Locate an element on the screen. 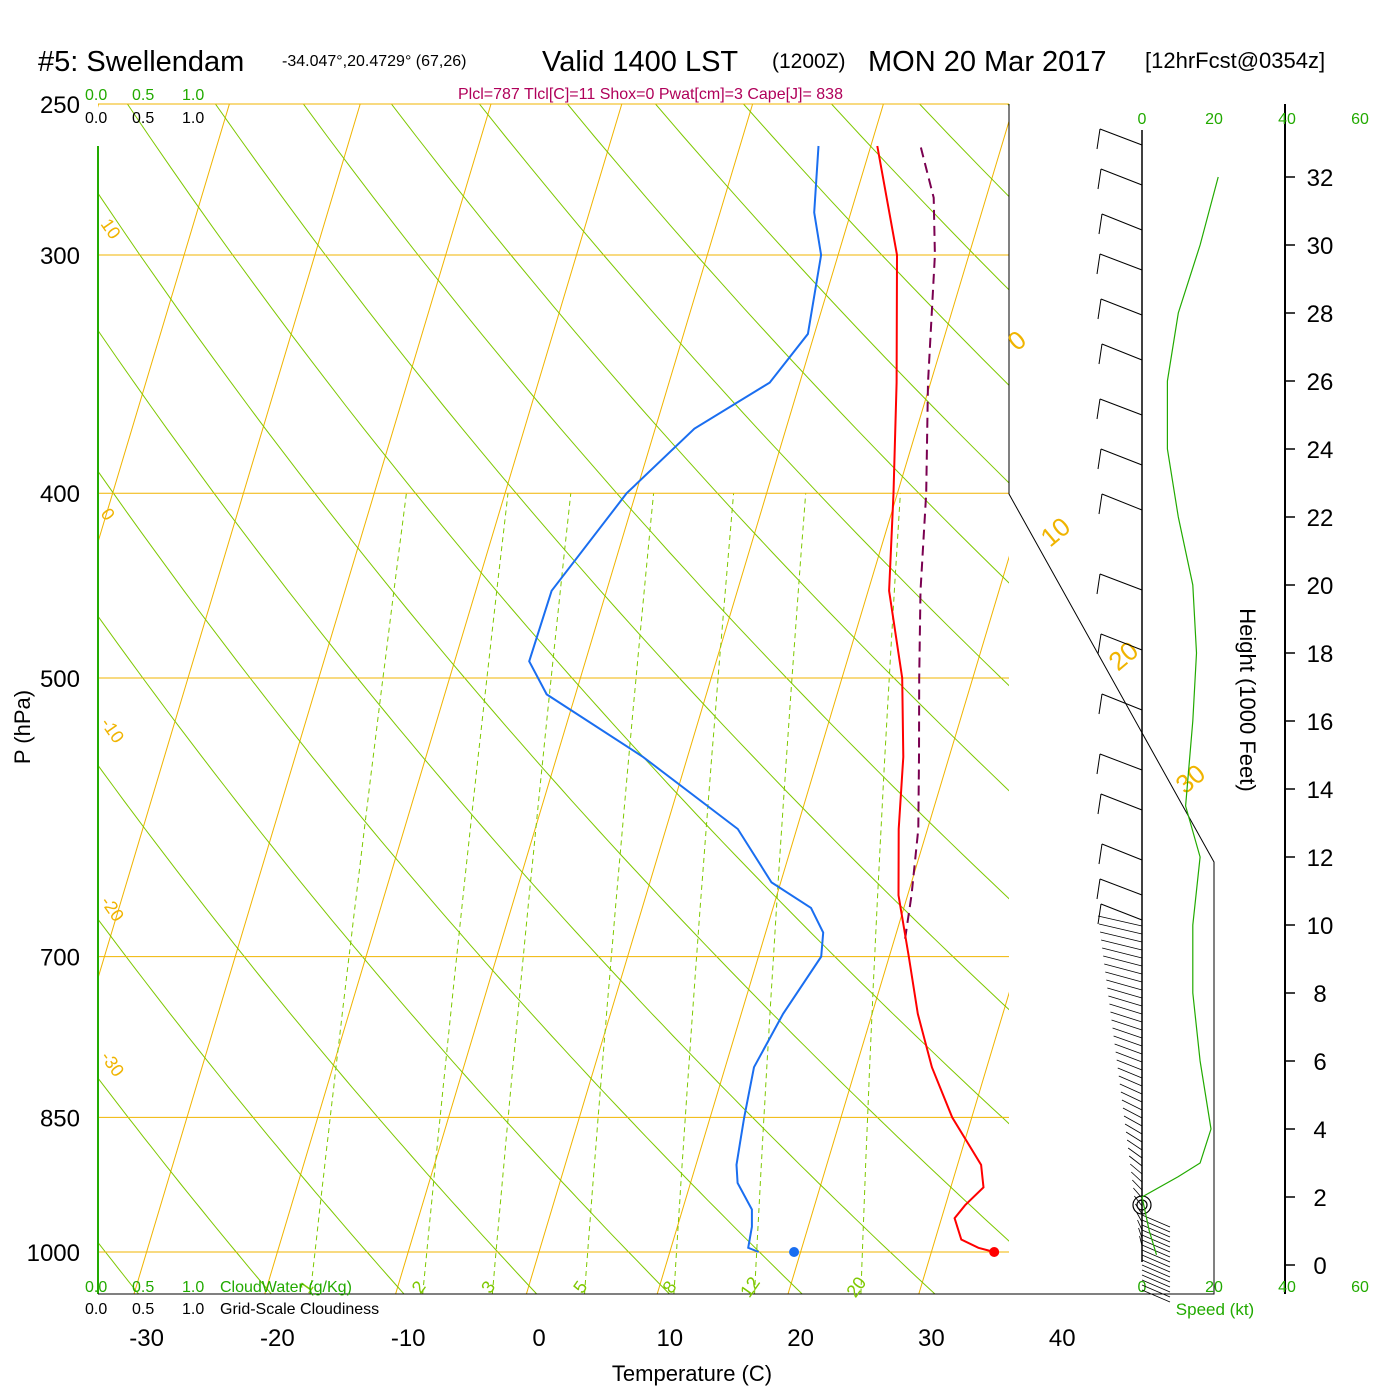 The height and width of the screenshot is (1400, 1400). cloudiness-scale-top-2: 1.0 is located at coordinates (193, 118).